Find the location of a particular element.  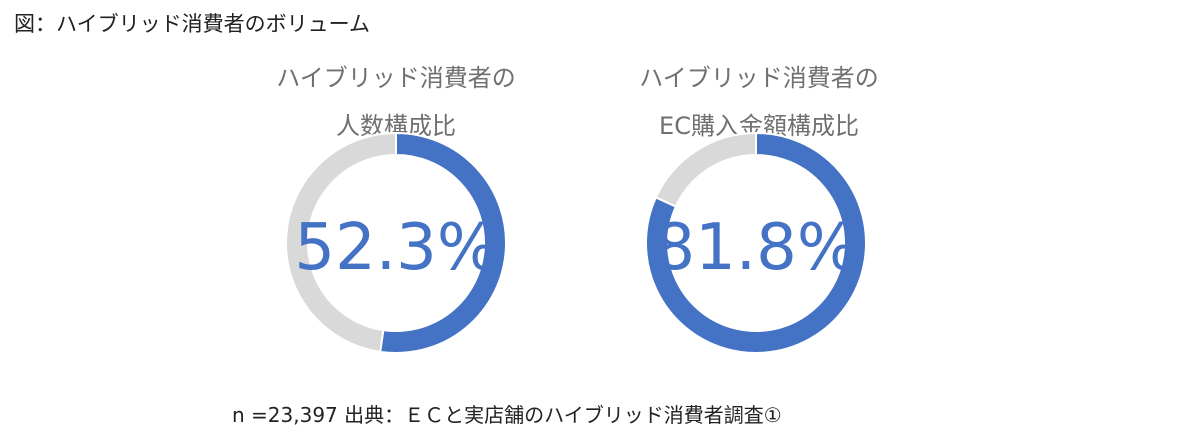

donut-chart-headcount is located at coordinates (396, 242).